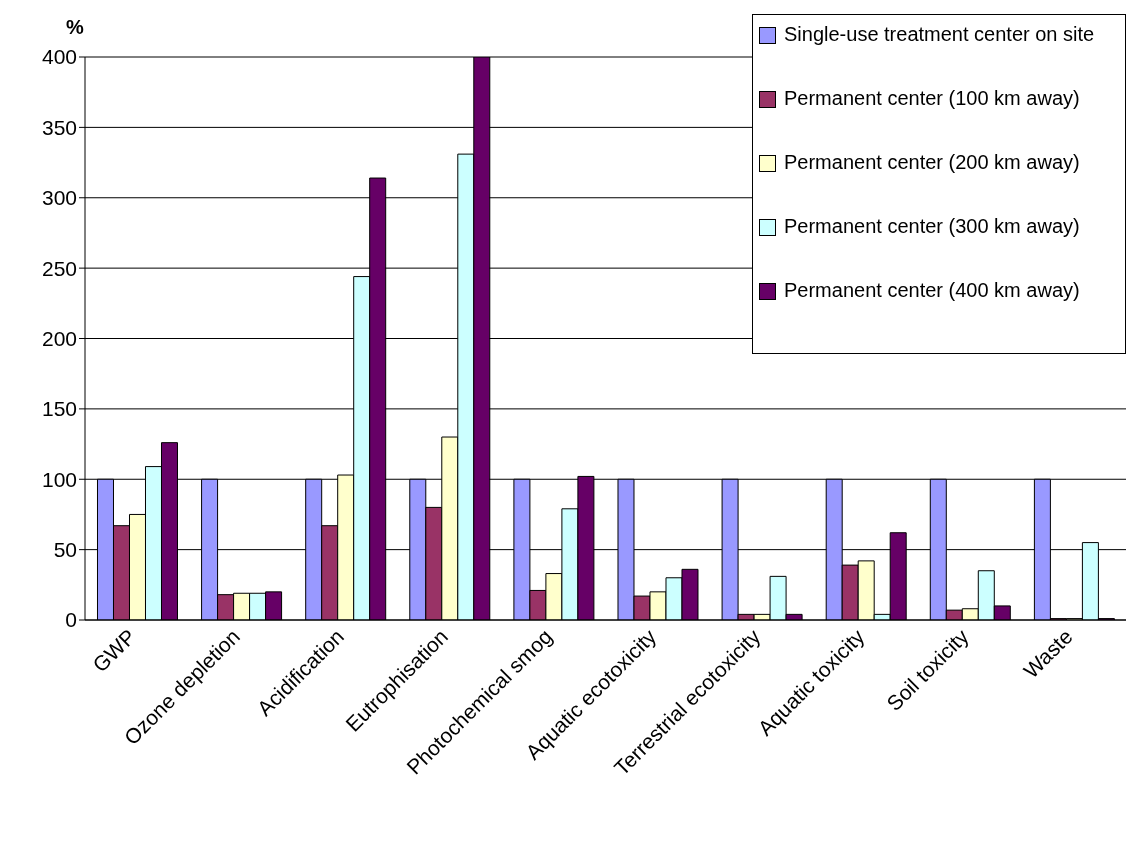 This screenshot has width=1134, height=856. I want to click on y-tick-label: 200, so click(59, 338).